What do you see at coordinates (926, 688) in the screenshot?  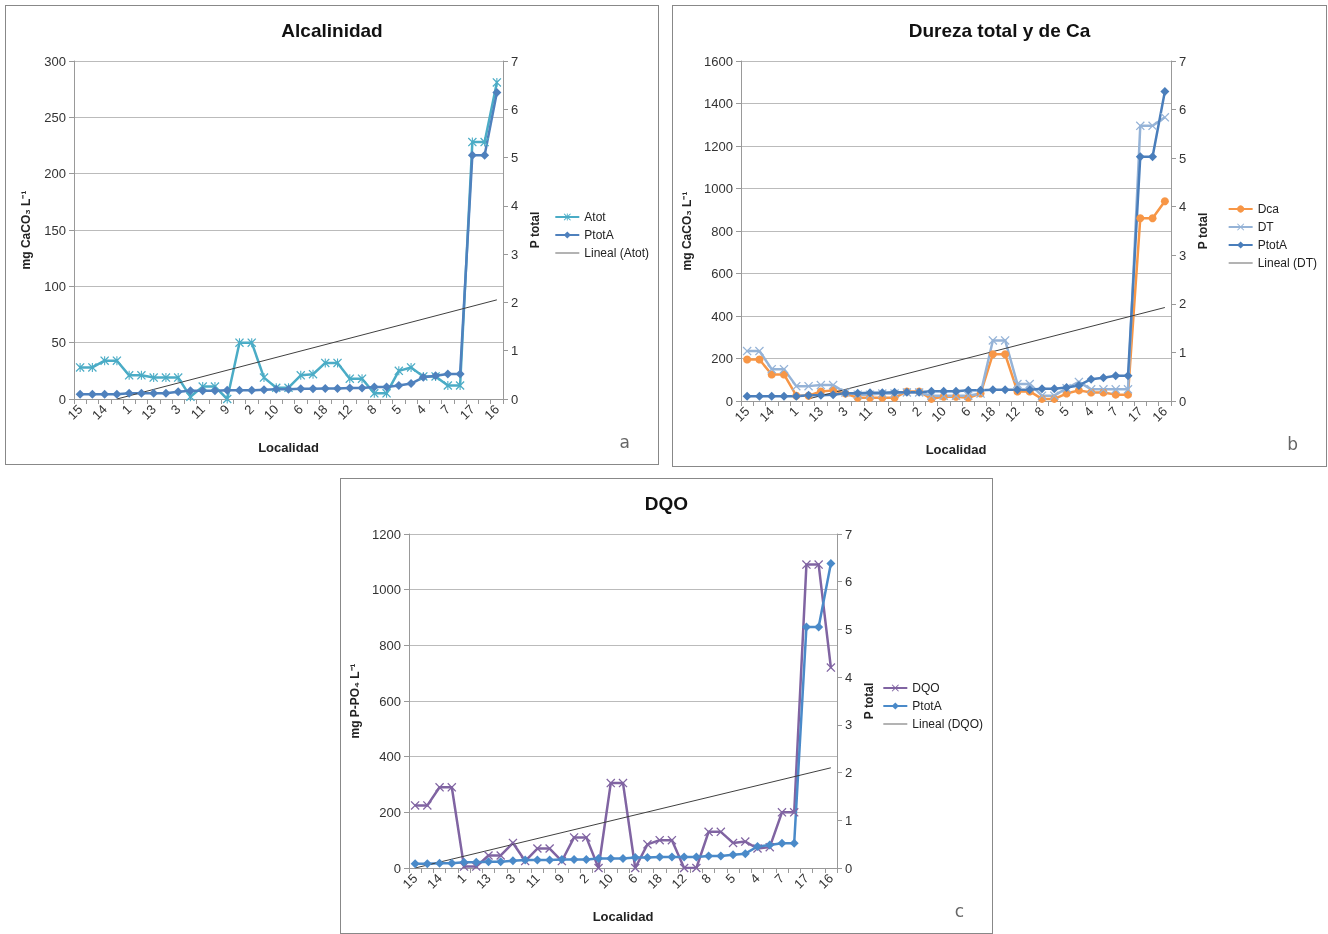 I see `legend-label: DQO` at bounding box center [926, 688].